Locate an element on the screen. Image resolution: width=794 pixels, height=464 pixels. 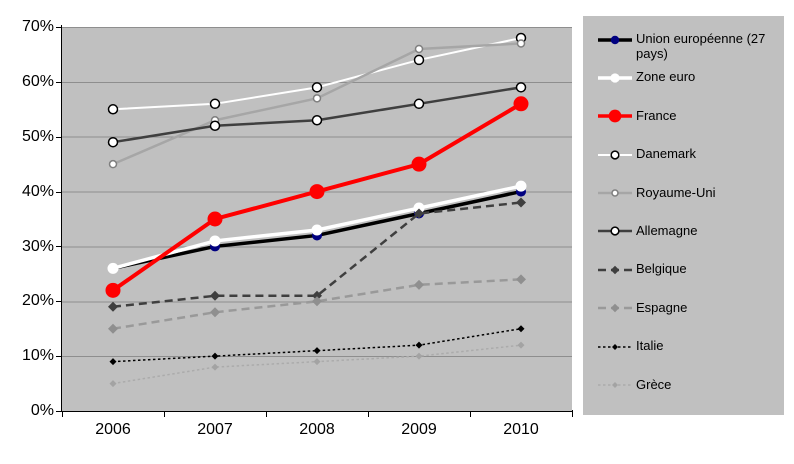
legend-item-6: Belgique is located at coordinates (688, 280).